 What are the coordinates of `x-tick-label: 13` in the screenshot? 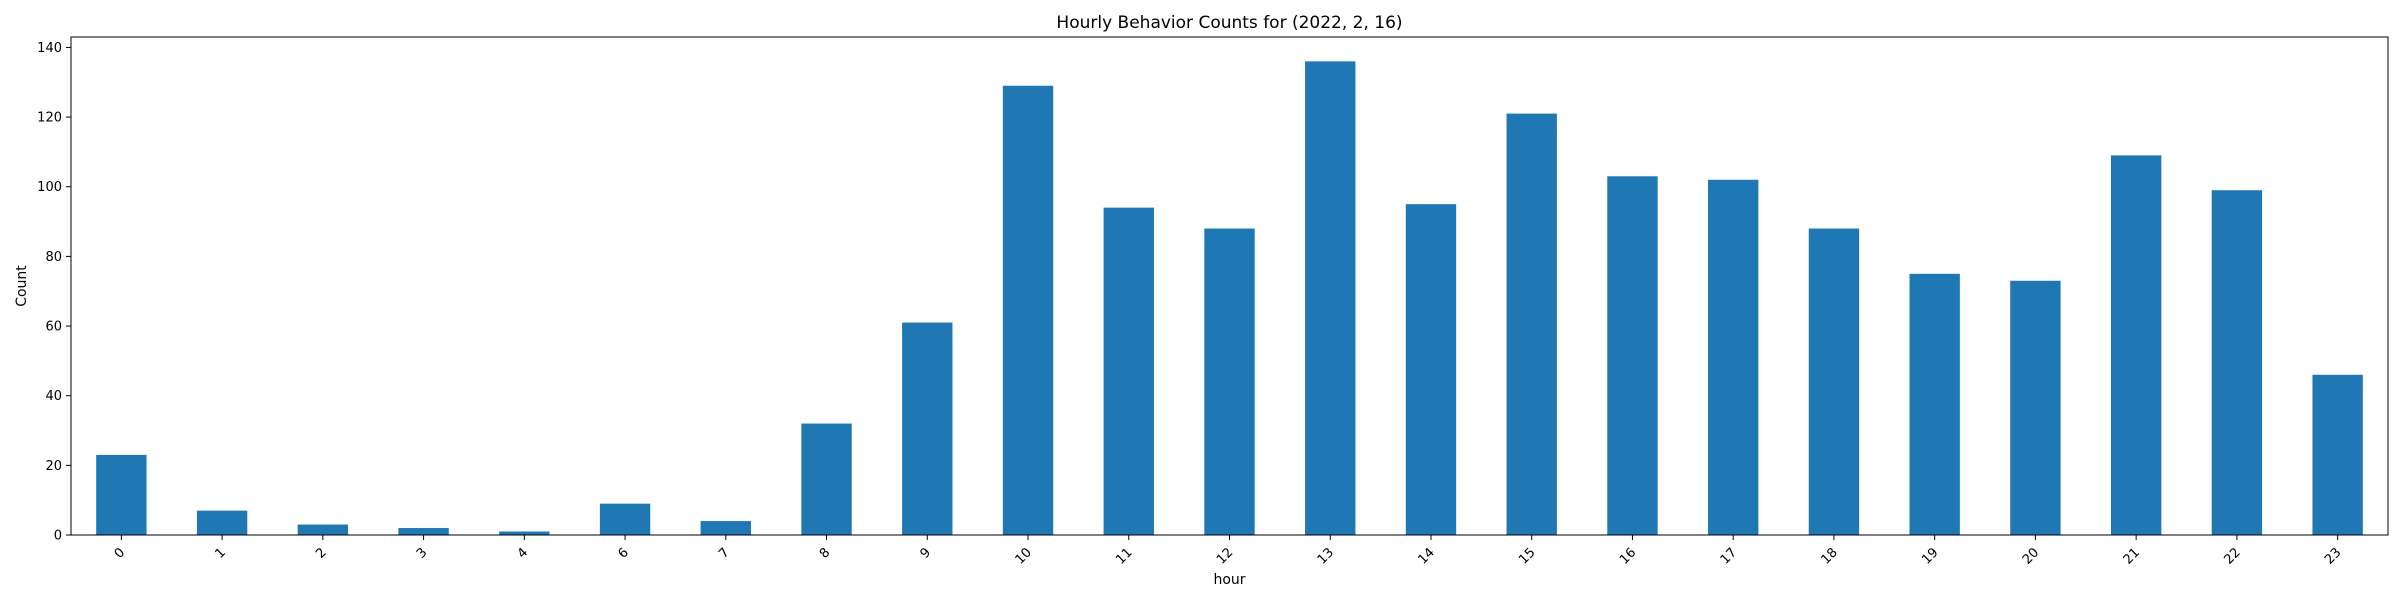 It's located at (1326, 556).